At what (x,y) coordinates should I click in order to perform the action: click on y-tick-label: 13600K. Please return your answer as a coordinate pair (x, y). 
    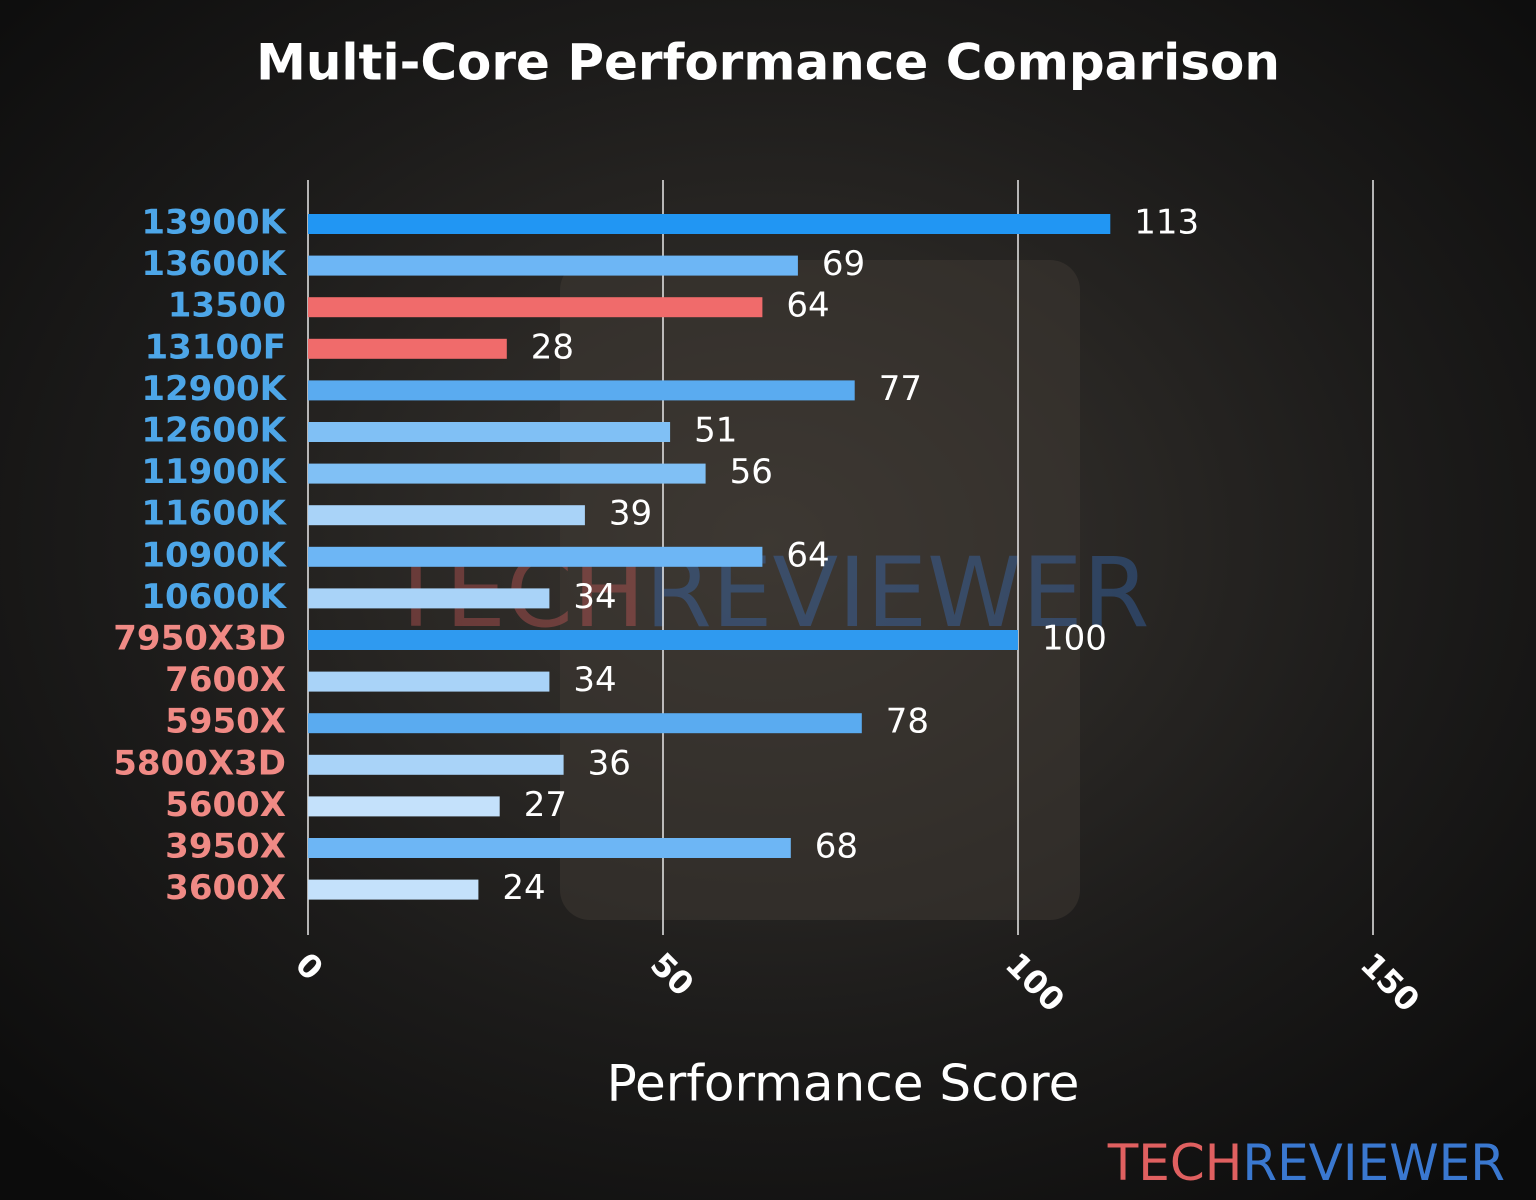
    Looking at the image, I should click on (214, 264).